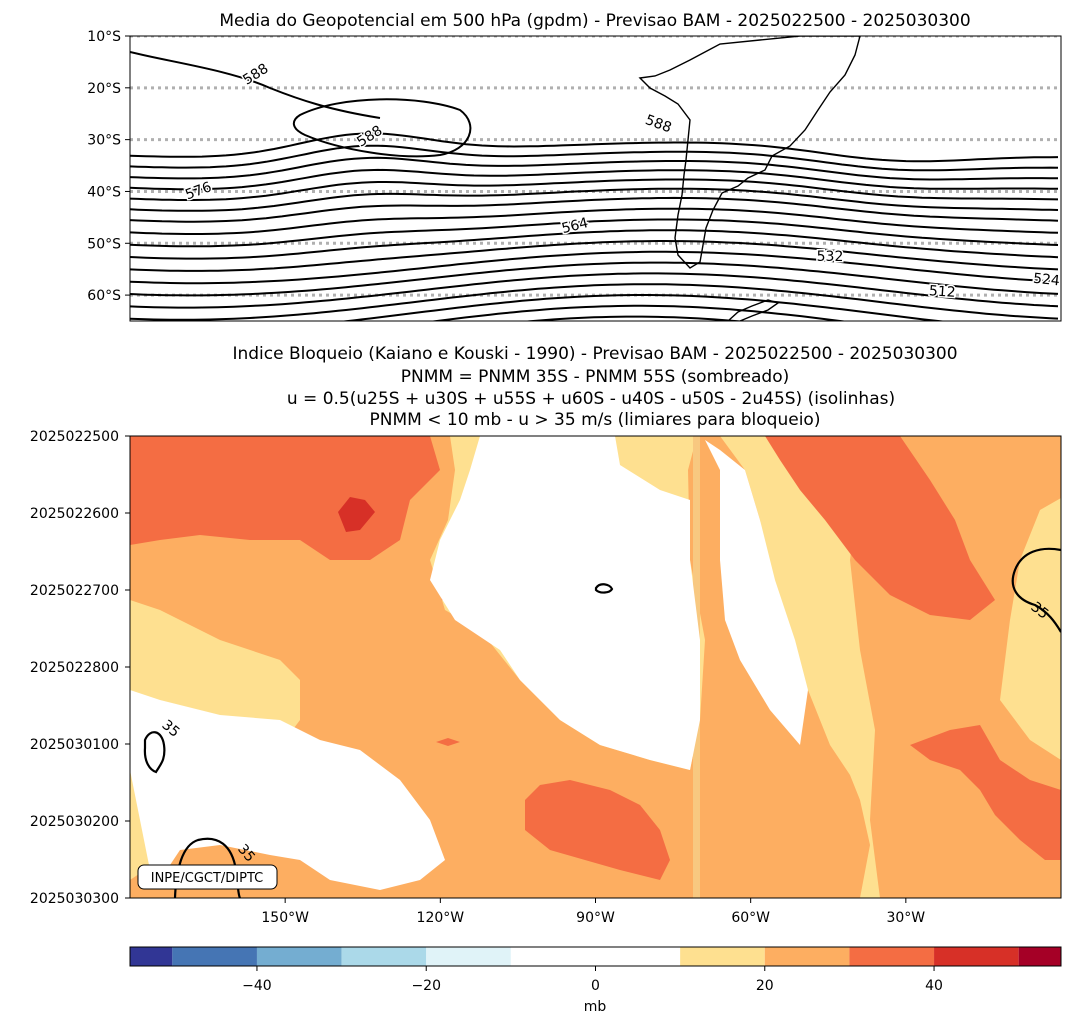  What do you see at coordinates (74, 437) in the screenshot?
I see `hov-ytick-label: 2025022500` at bounding box center [74, 437].